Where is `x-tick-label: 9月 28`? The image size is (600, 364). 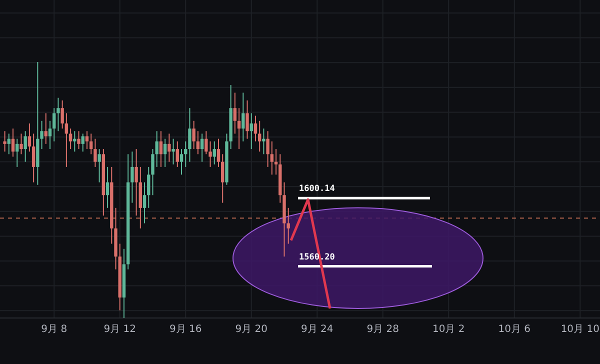 x-tick-label: 9月 28 is located at coordinates (383, 329).